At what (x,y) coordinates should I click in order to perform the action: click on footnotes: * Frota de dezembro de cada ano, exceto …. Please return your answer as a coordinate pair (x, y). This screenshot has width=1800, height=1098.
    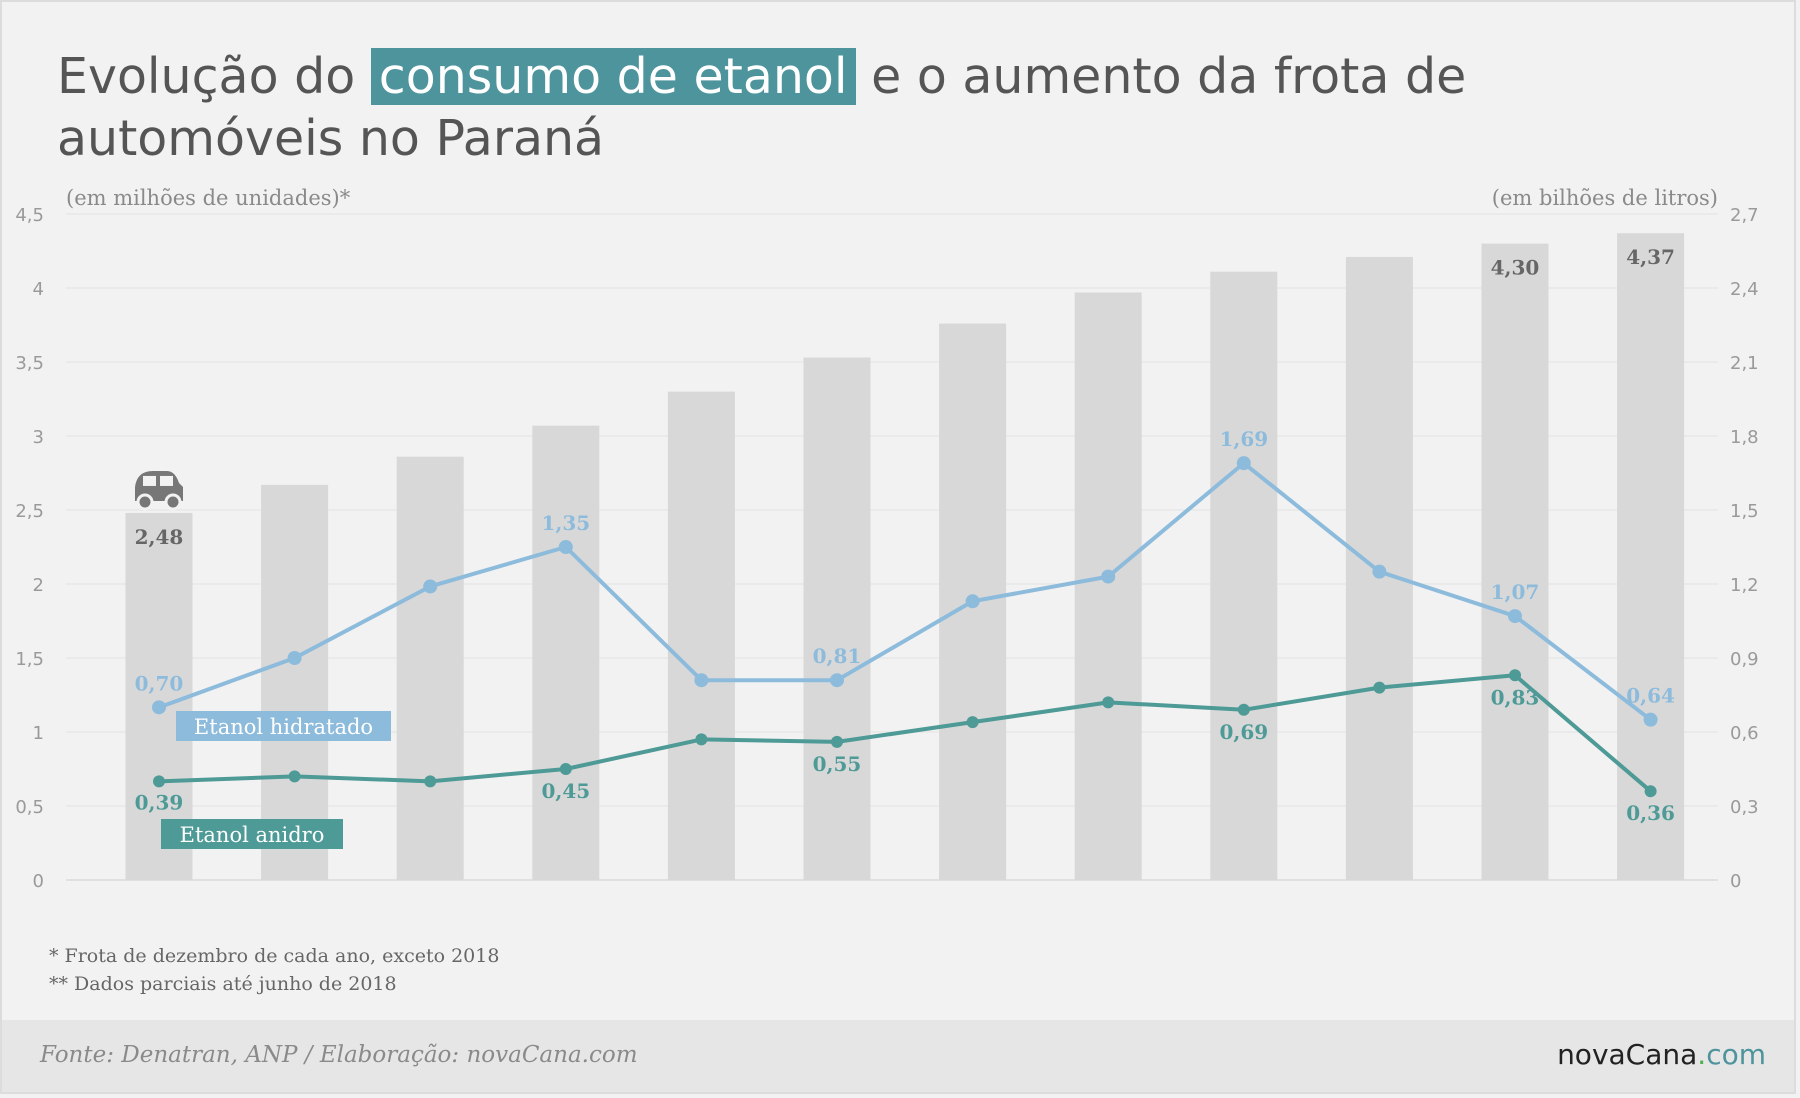
    Looking at the image, I should click on (274, 970).